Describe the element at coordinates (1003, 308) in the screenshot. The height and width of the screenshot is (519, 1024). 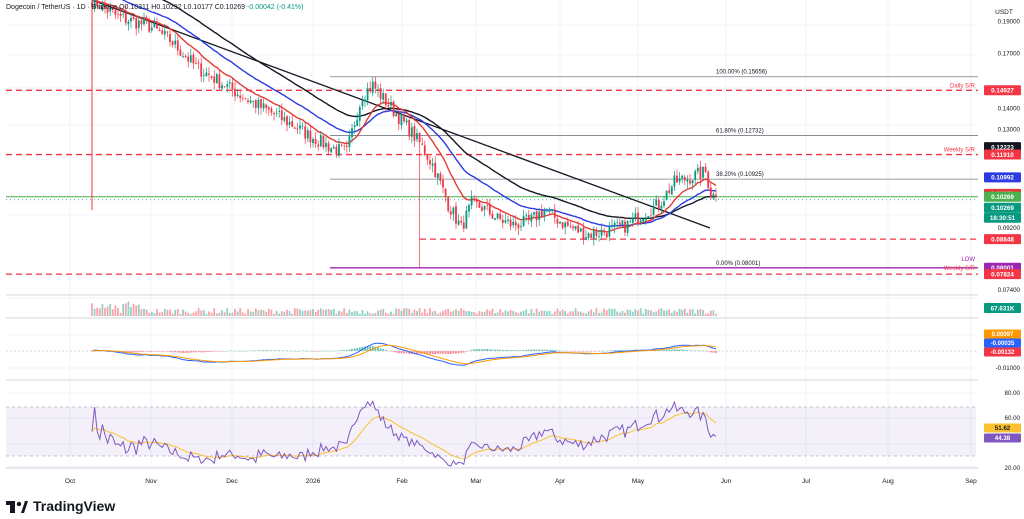
I see `volume-badge-label: 67.631K` at that location.